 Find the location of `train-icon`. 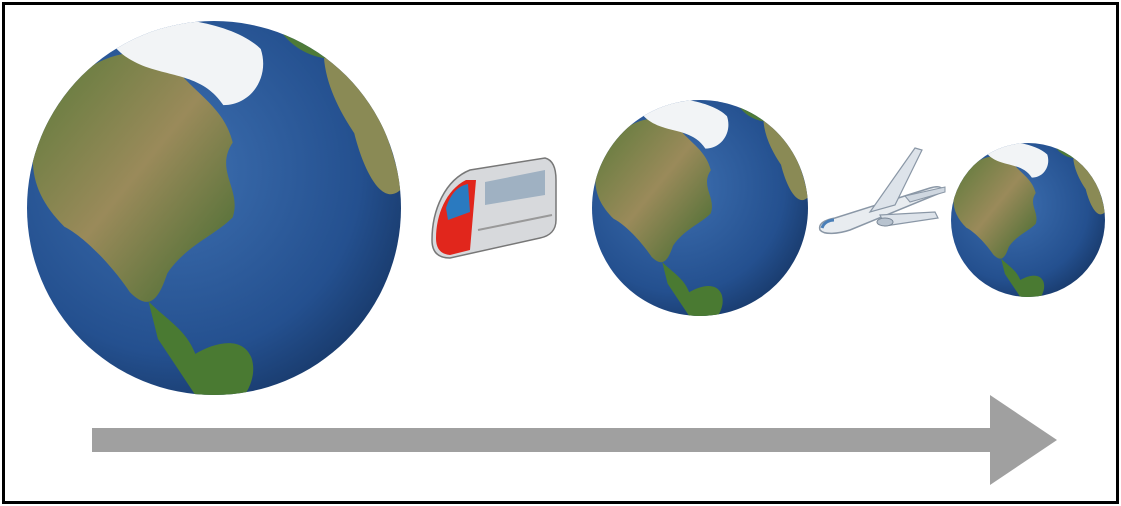

train-icon is located at coordinates (494, 208).